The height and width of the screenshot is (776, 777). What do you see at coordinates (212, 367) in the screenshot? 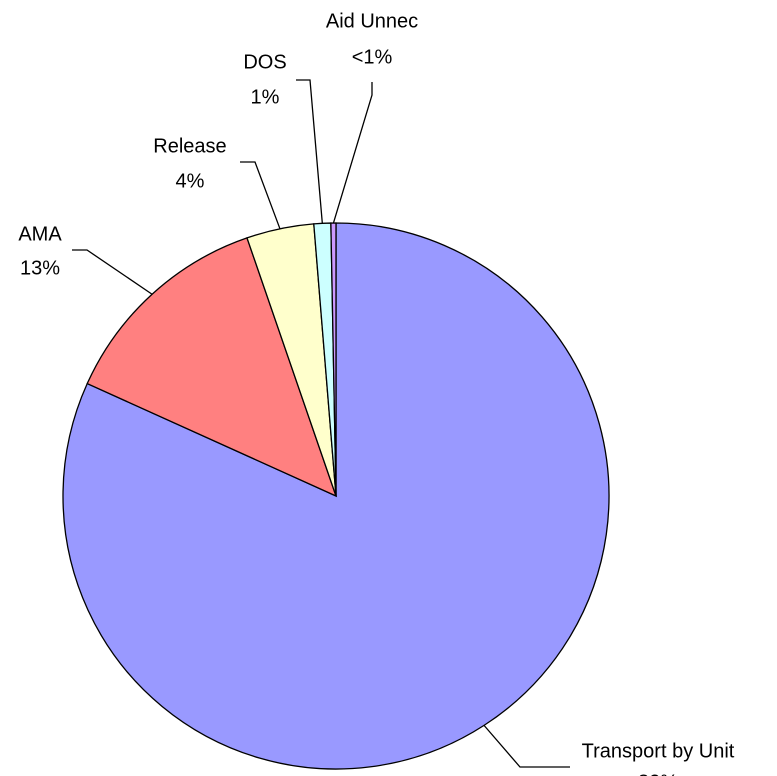
I see `pie-slice` at bounding box center [212, 367].